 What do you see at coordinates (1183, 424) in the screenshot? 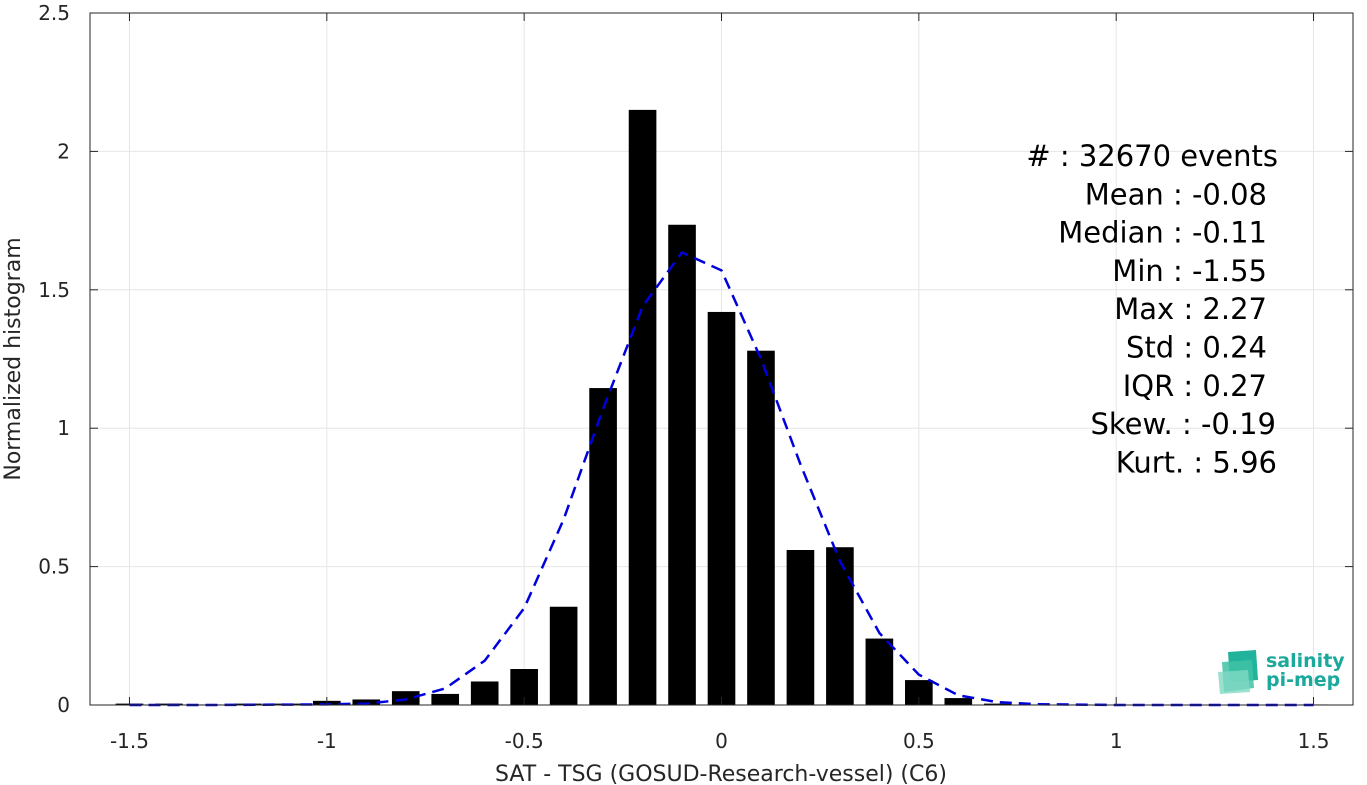
I see `stat-line: Skew. : -0.19` at bounding box center [1183, 424].